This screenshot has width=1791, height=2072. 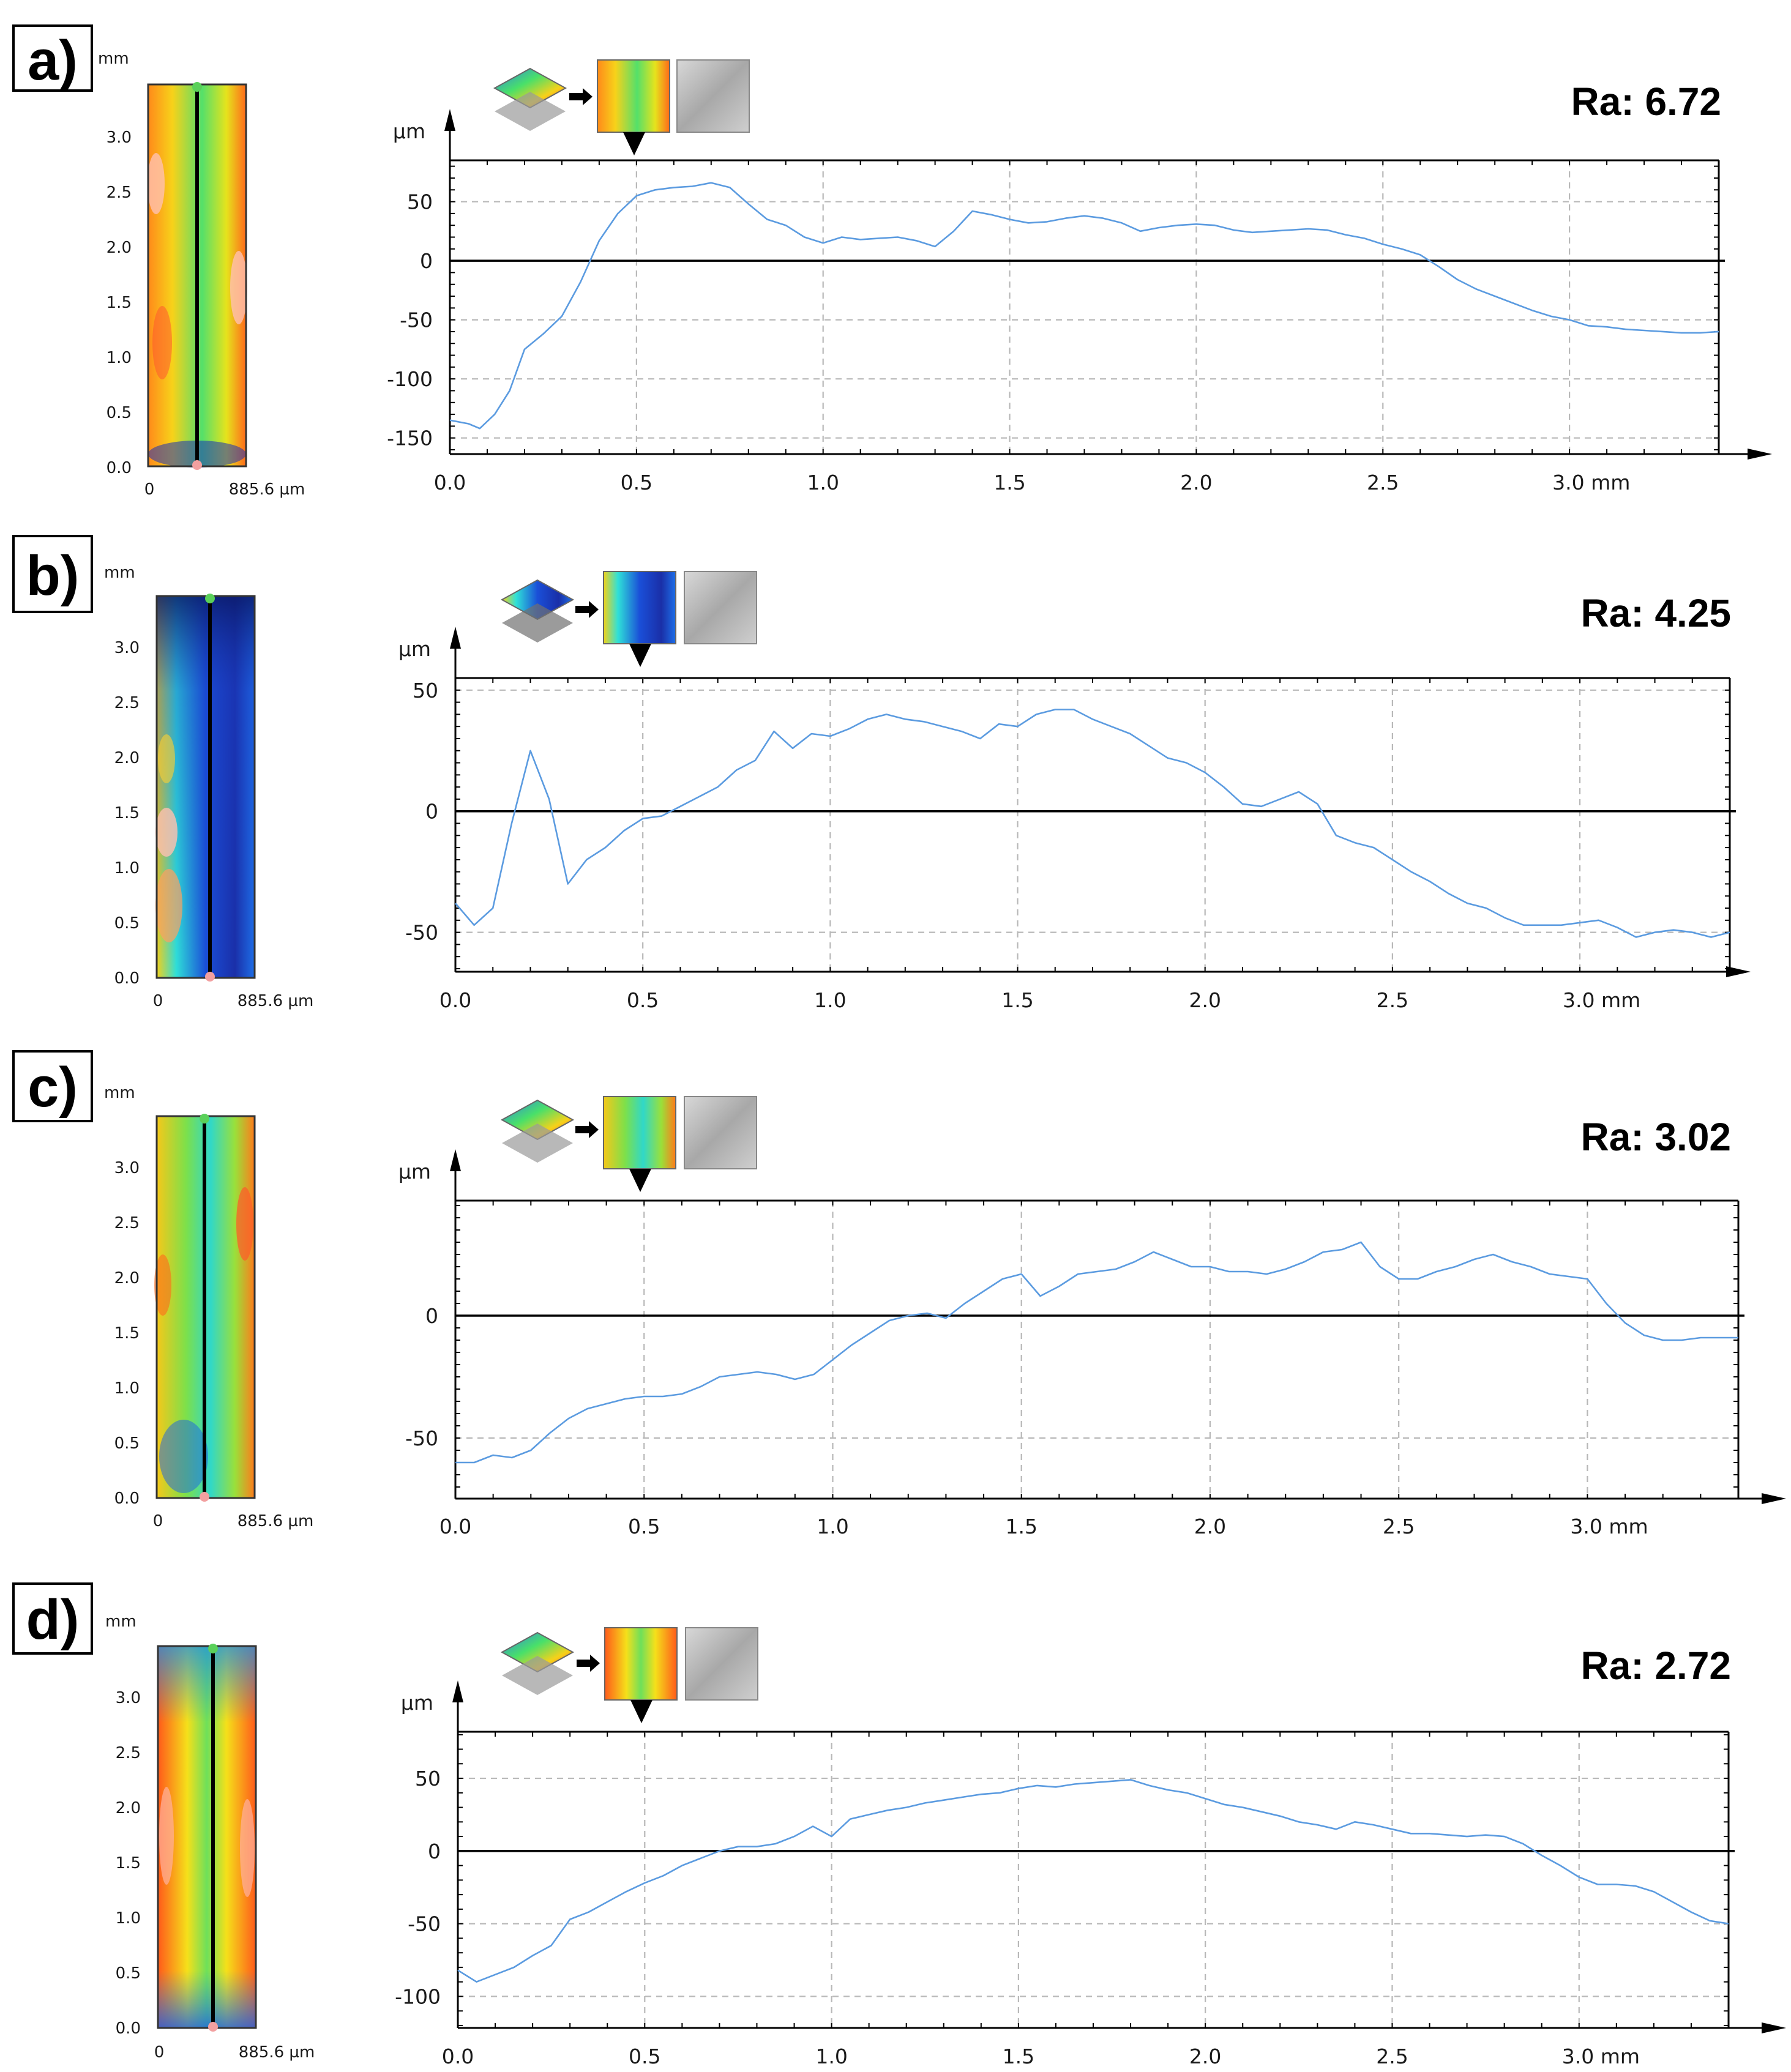 What do you see at coordinates (1656, 1137) in the screenshot?
I see `ra-value: Ra: 3.02` at bounding box center [1656, 1137].